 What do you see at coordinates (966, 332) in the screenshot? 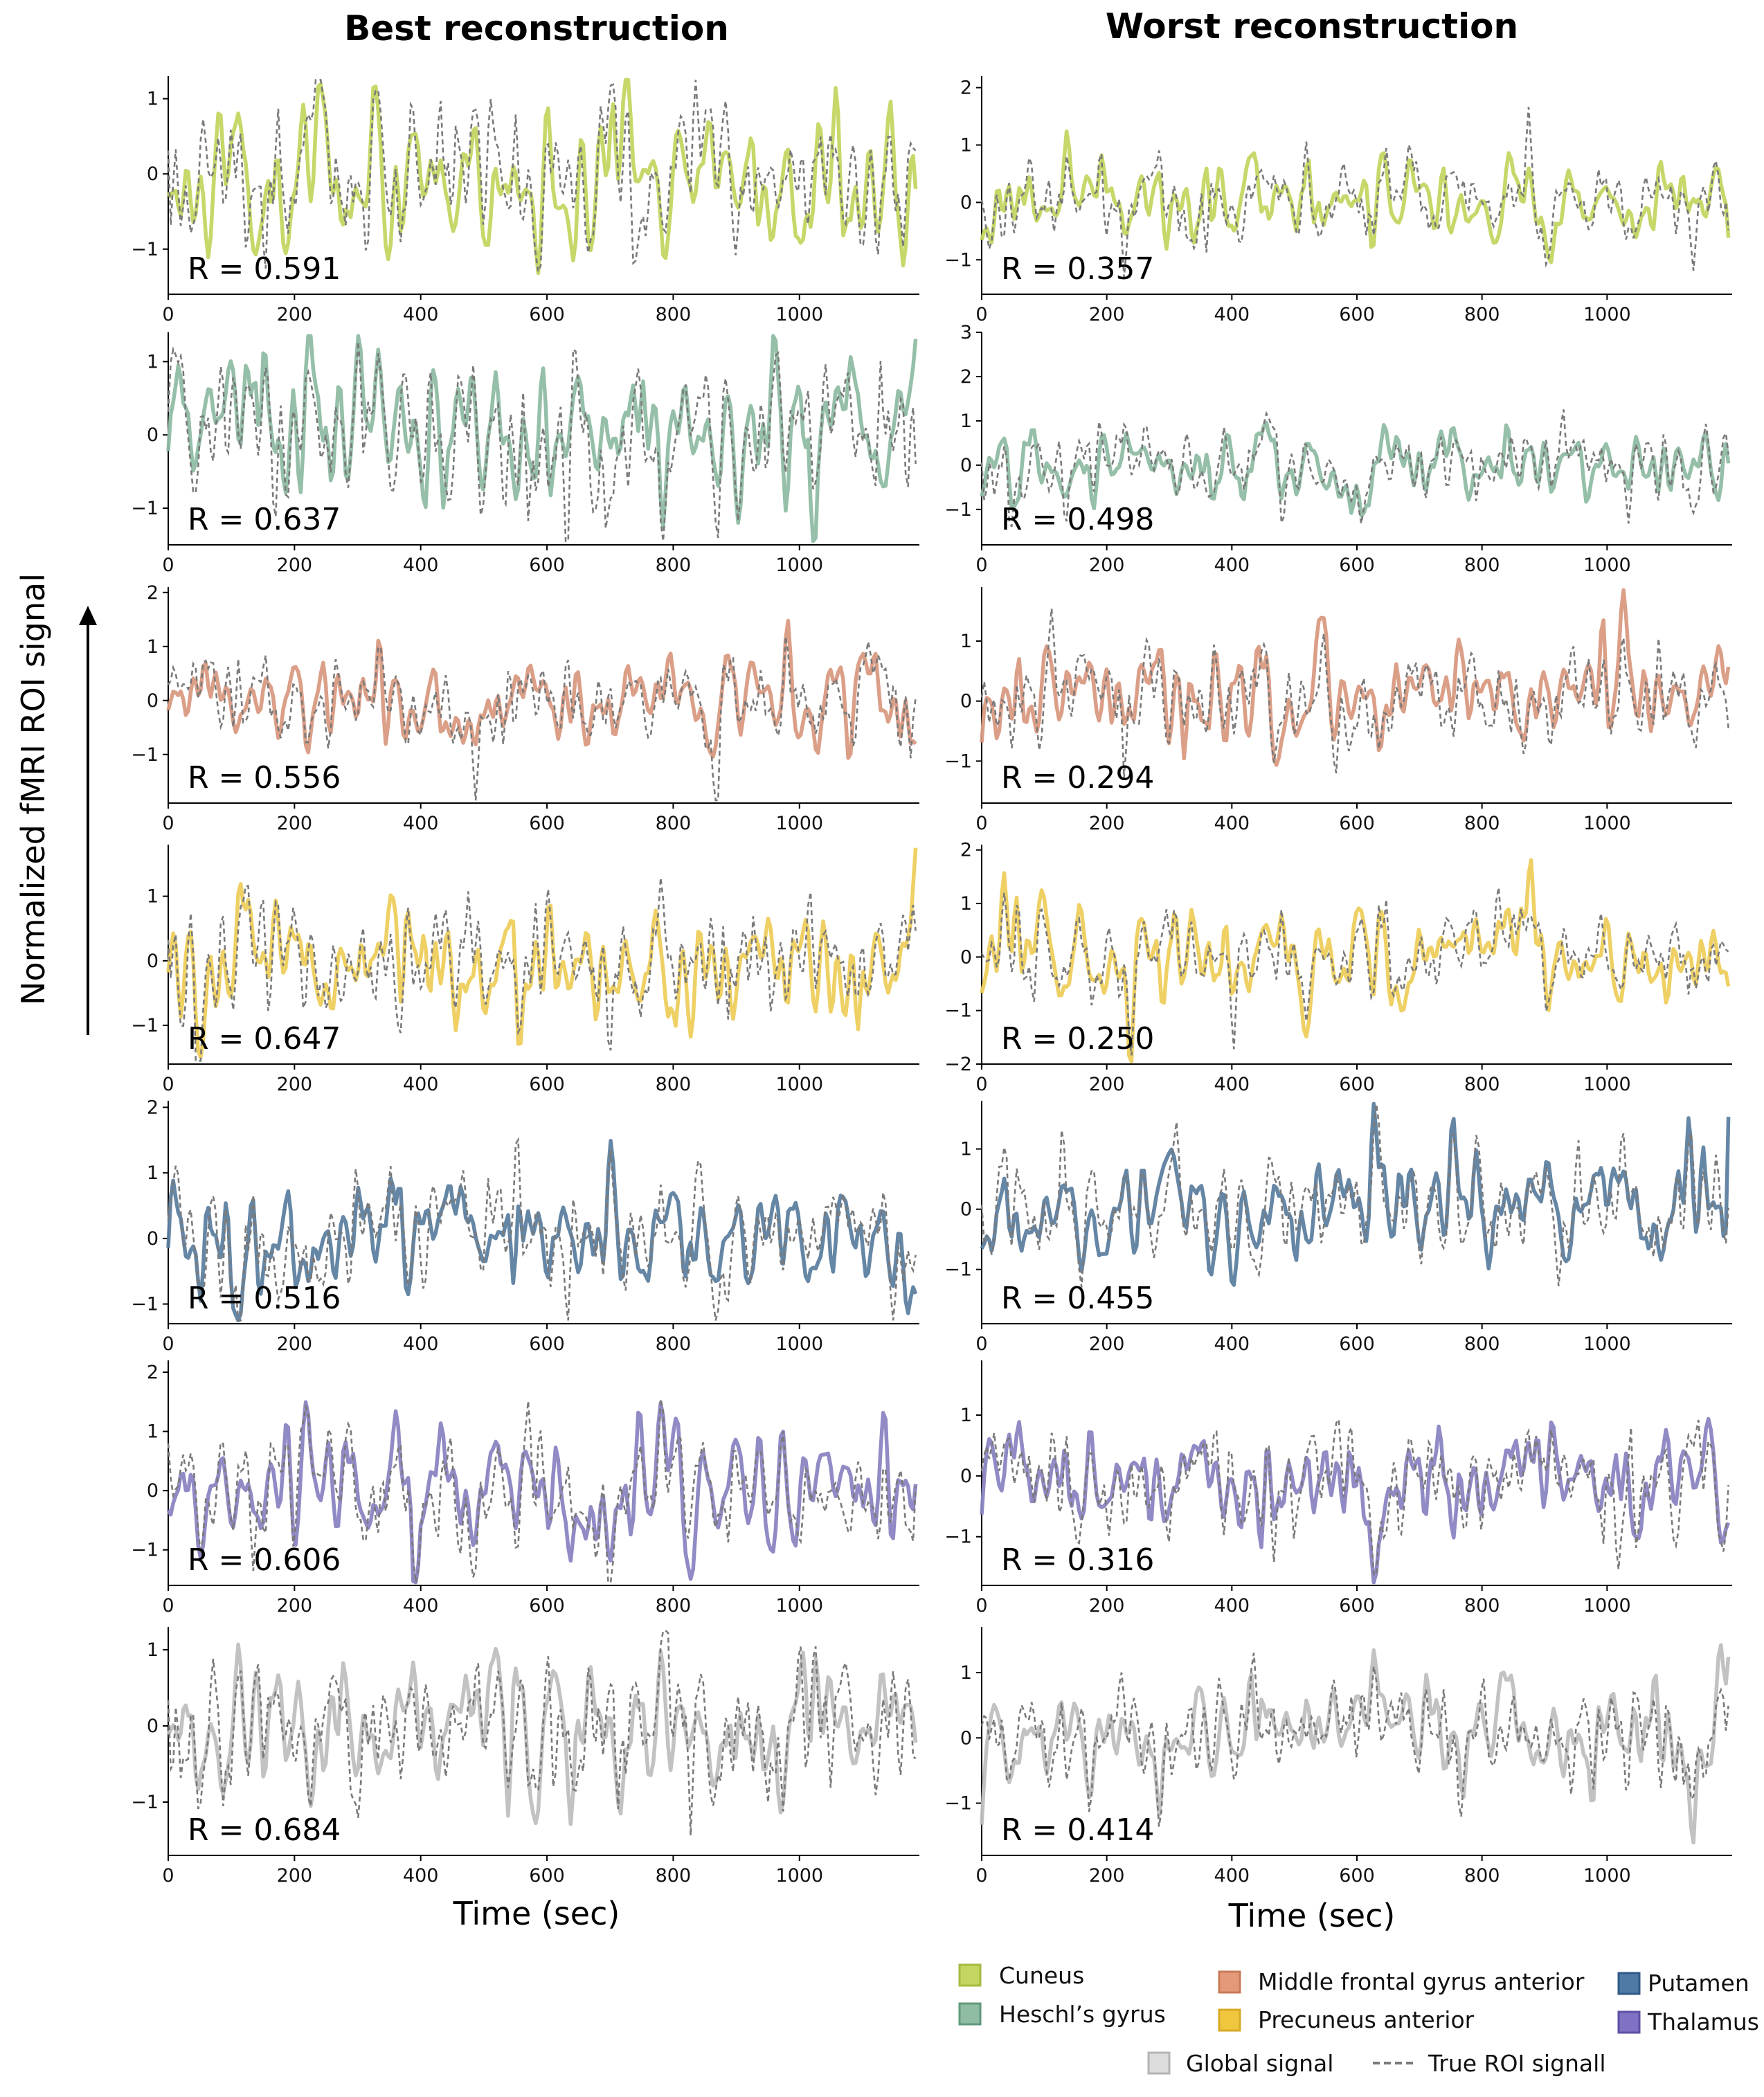
I see `y-tick-label: 3` at bounding box center [966, 332].